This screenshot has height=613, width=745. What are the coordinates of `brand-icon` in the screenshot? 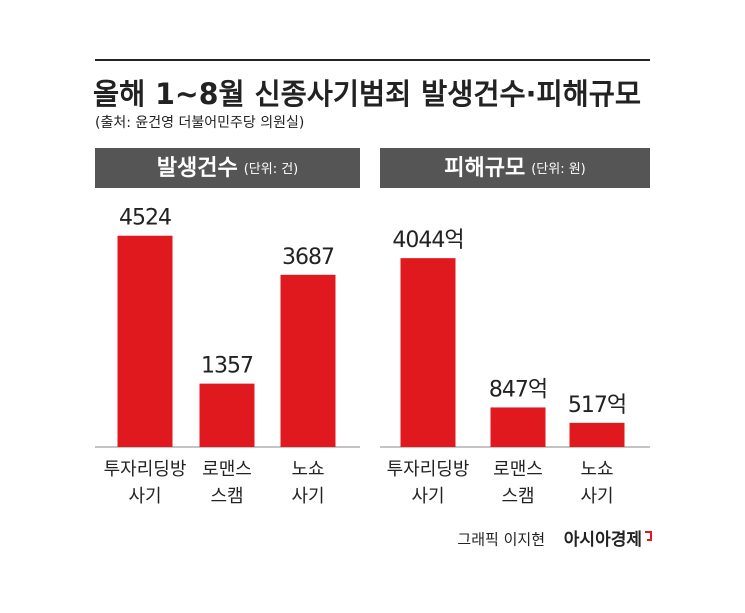 It's located at (648, 536).